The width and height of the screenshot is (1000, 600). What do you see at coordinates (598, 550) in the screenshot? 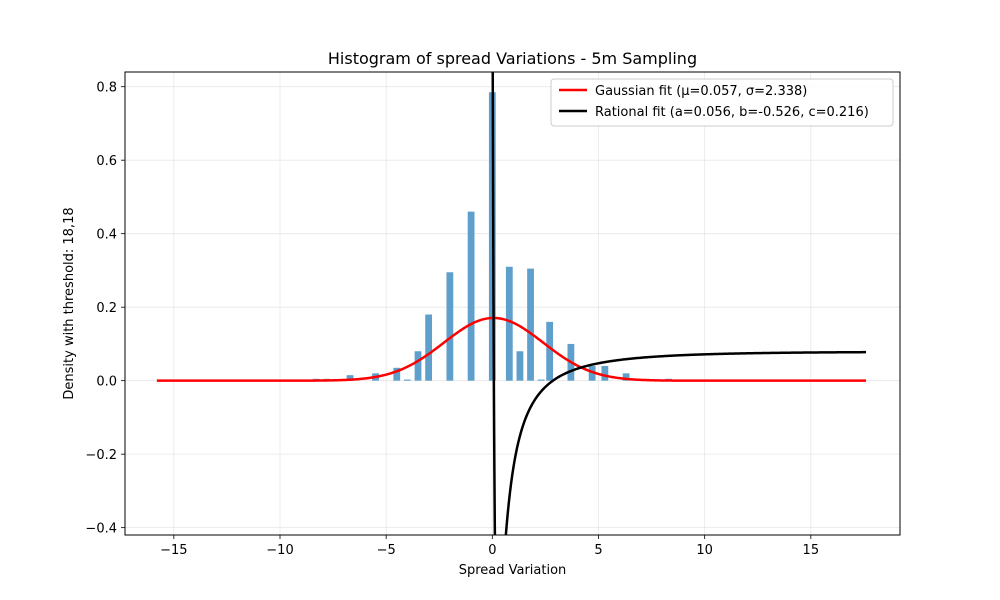
I see `x-tick-label: 5` at bounding box center [598, 550].